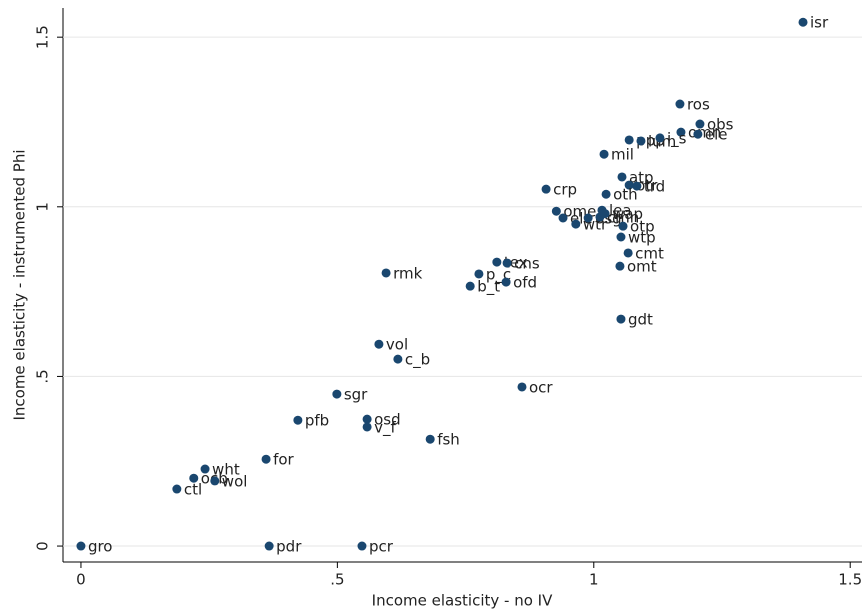 This screenshot has height=616, width=862. Describe the element at coordinates (649, 253) in the screenshot. I see `point-label: cmt` at that location.